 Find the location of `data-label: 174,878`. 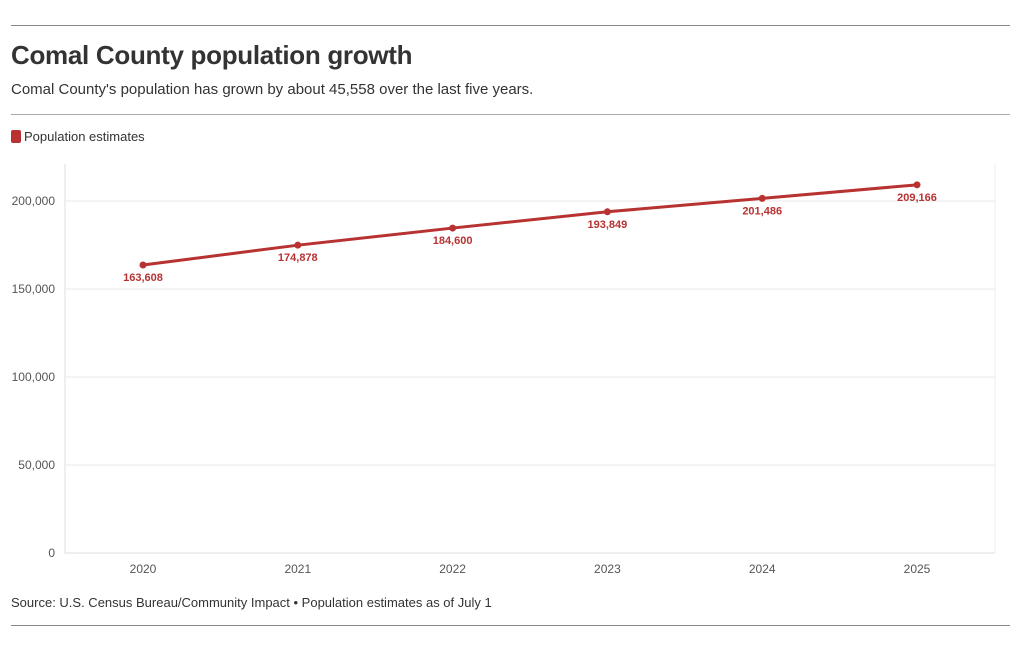

data-label: 174,878 is located at coordinates (298, 258).